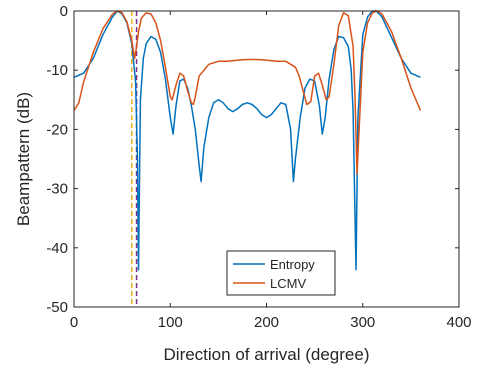 The width and height of the screenshot is (495, 371). What do you see at coordinates (362, 322) in the screenshot?
I see `x-tick-label: 300` at bounding box center [362, 322].